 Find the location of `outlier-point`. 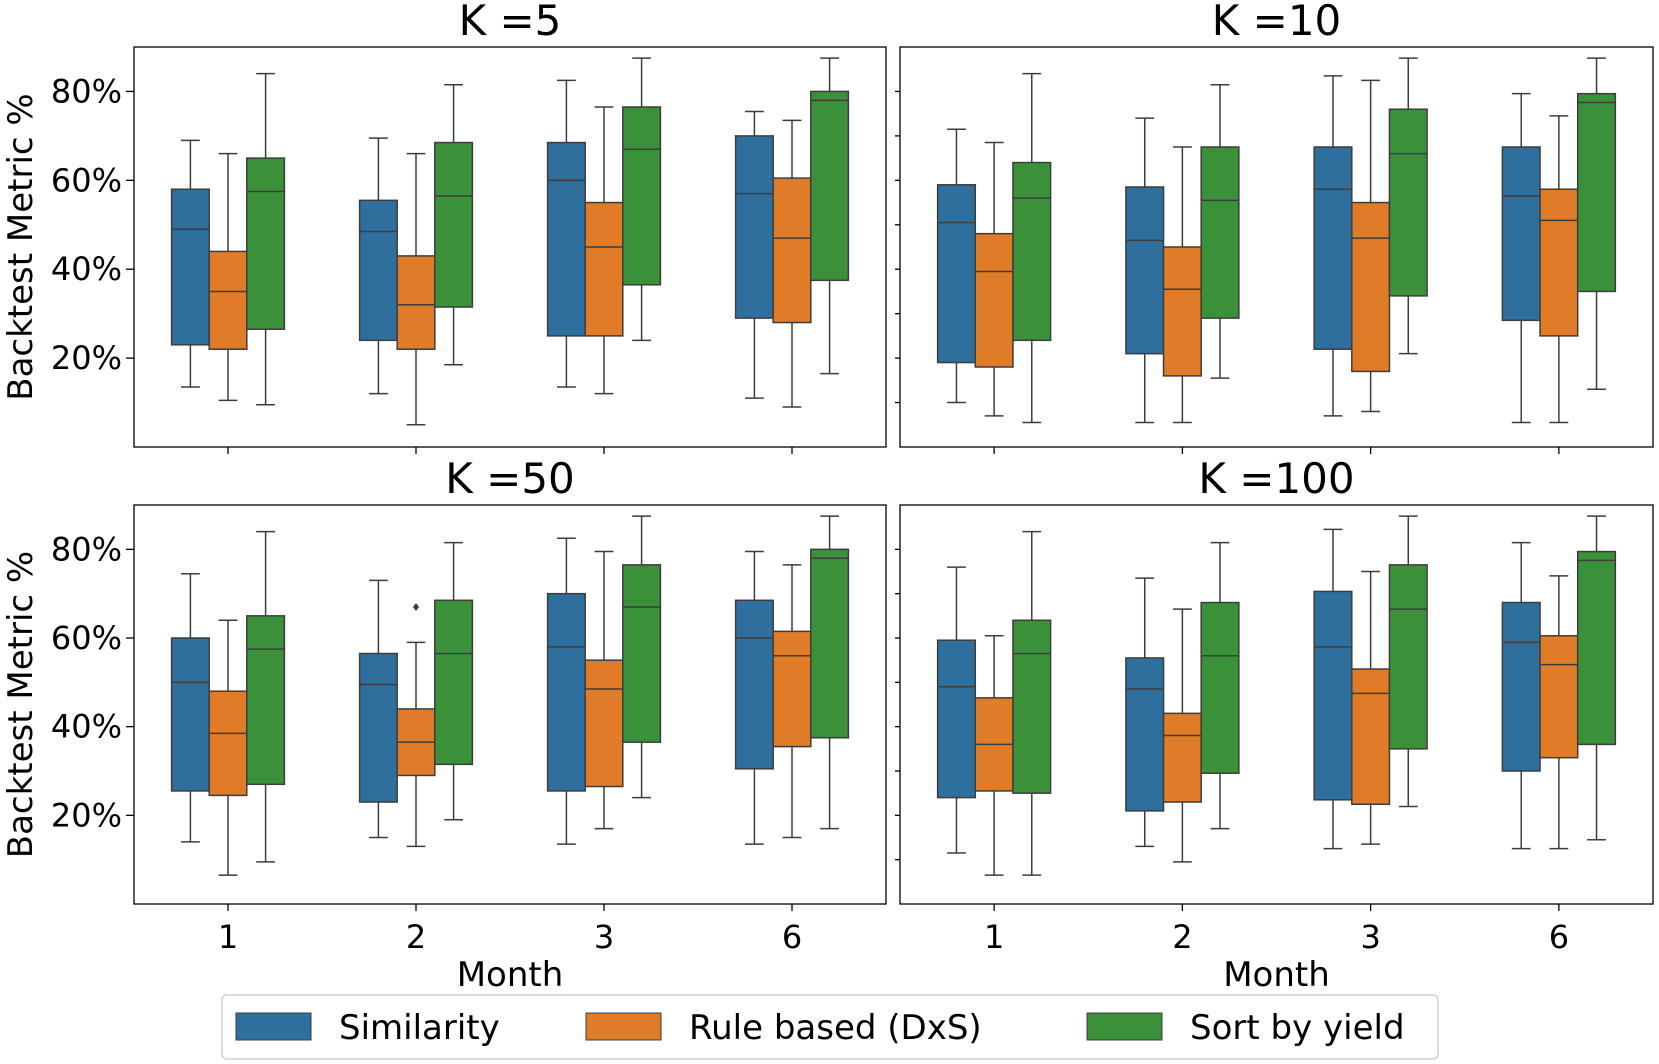

outlier-point is located at coordinates (416, 606).